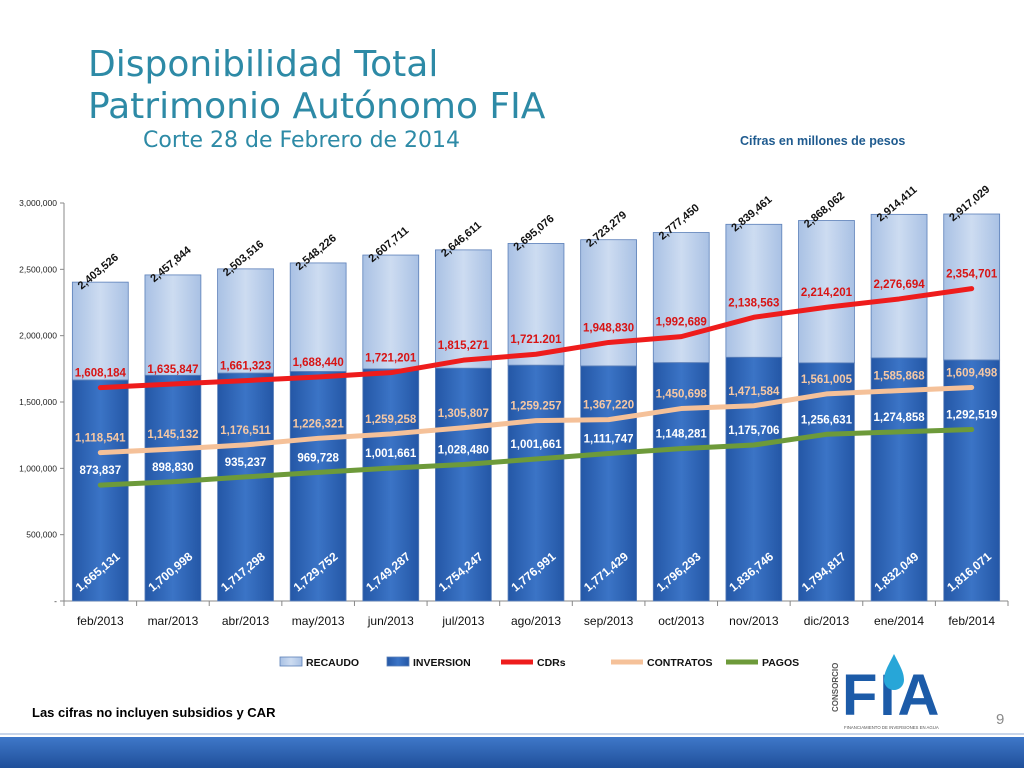 This screenshot has width=1024, height=768. What do you see at coordinates (682, 435) in the screenshot?
I see `pagos-label: 1,148,281` at bounding box center [682, 435].